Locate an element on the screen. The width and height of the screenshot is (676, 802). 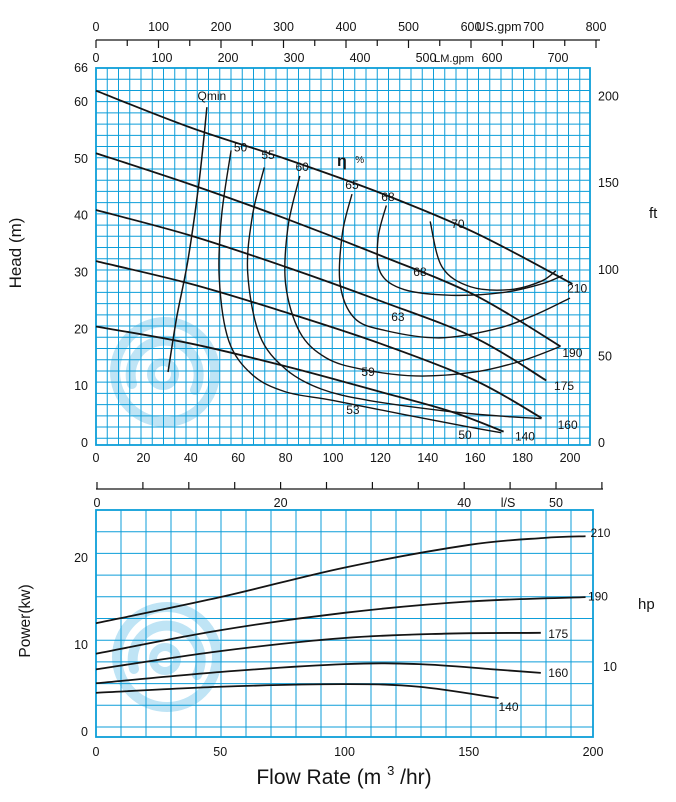
impeller-label-140: 140 is located at coordinates (525, 437).